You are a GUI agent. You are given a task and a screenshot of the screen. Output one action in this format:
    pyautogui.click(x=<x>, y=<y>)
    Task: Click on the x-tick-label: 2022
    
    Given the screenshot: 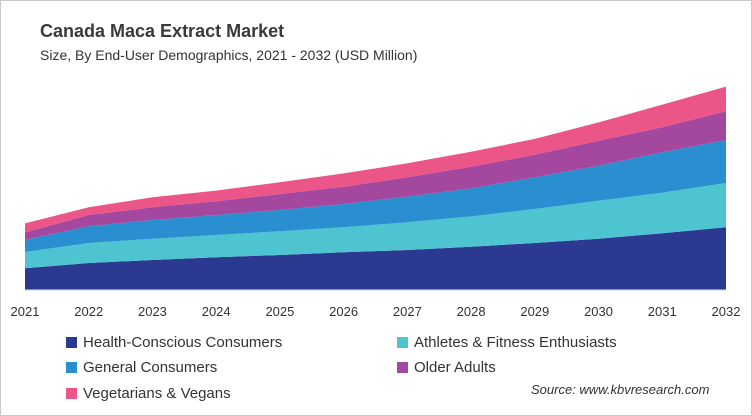 What is the action you would take?
    pyautogui.click(x=88, y=311)
    